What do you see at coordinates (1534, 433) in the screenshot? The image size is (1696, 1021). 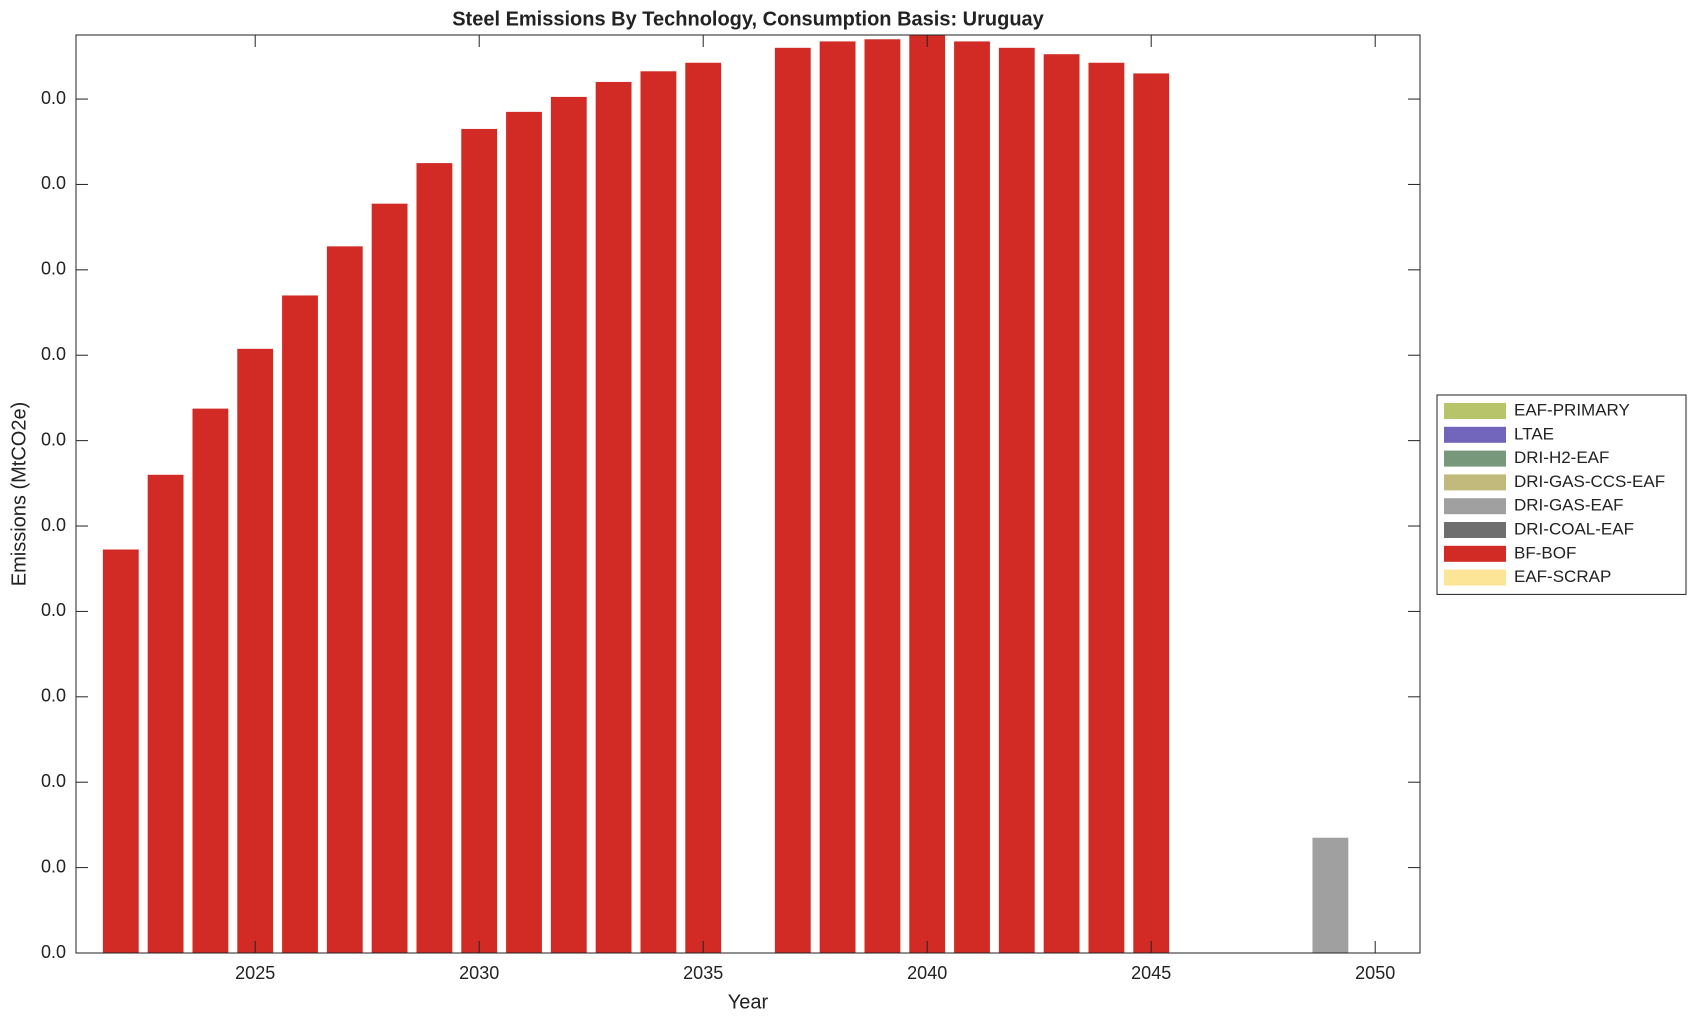 I see `legend-label: LTAE` at bounding box center [1534, 433].